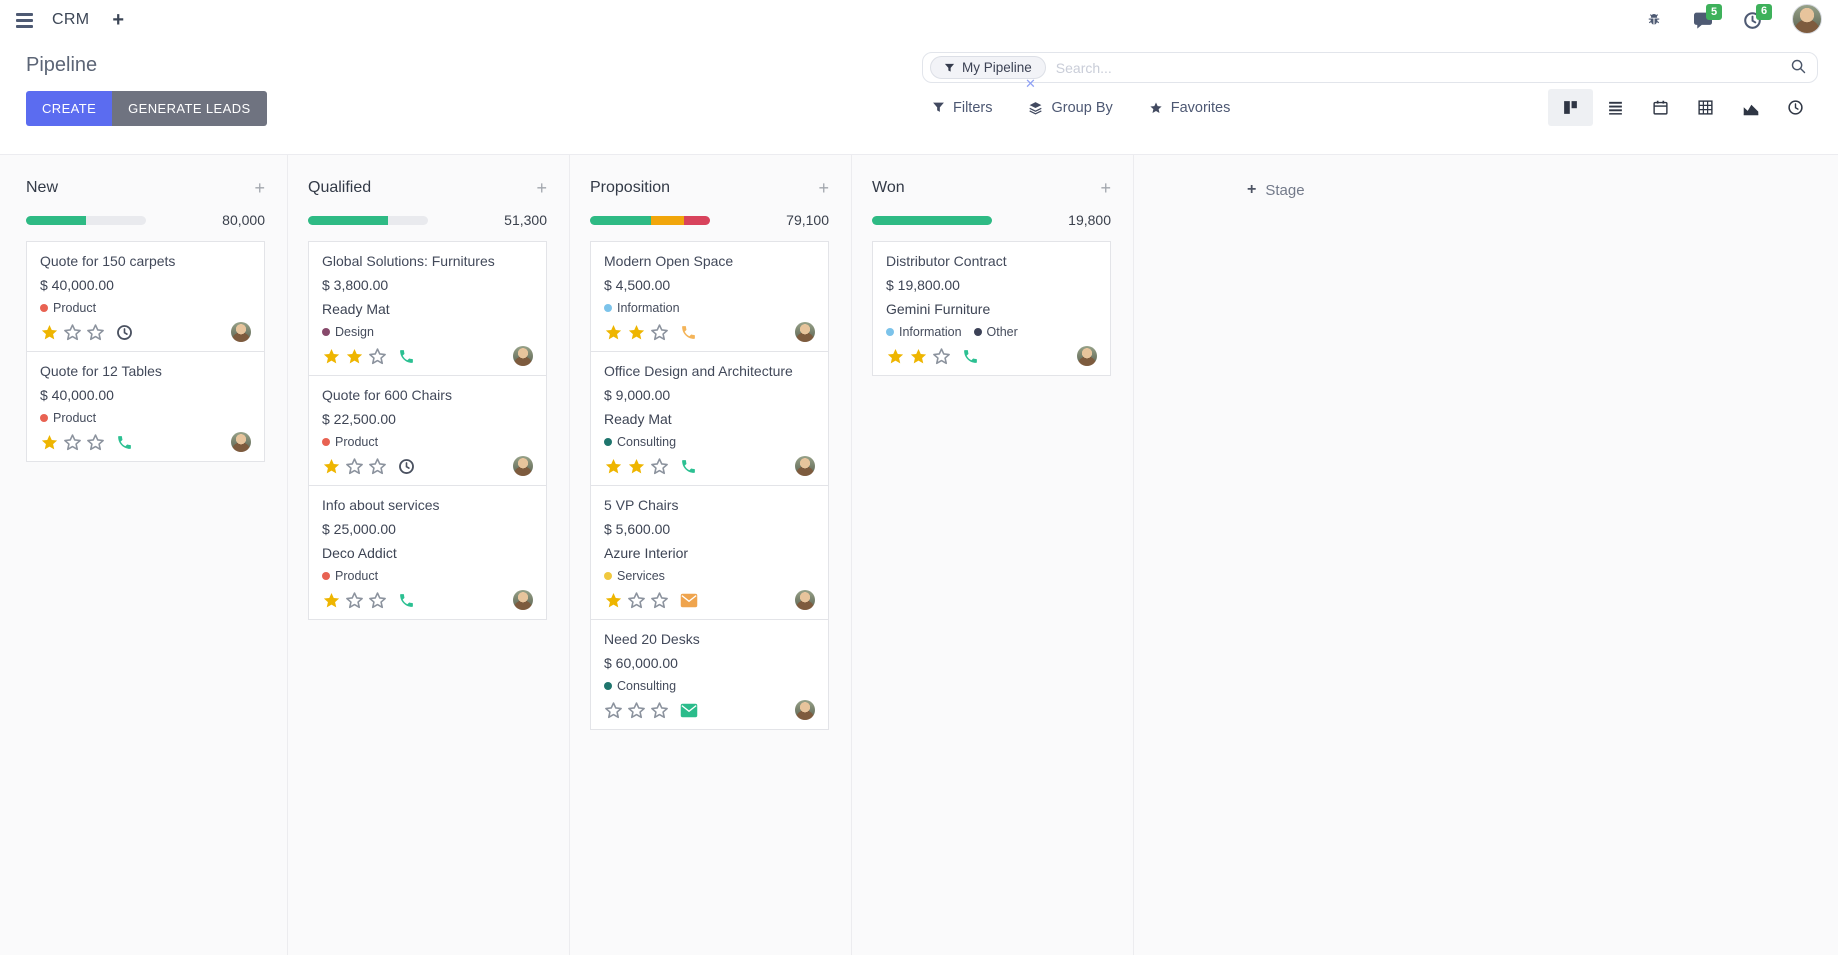 This screenshot has width=1838, height=955. What do you see at coordinates (1417, 67) in the screenshot?
I see `search-input` at bounding box center [1417, 67].